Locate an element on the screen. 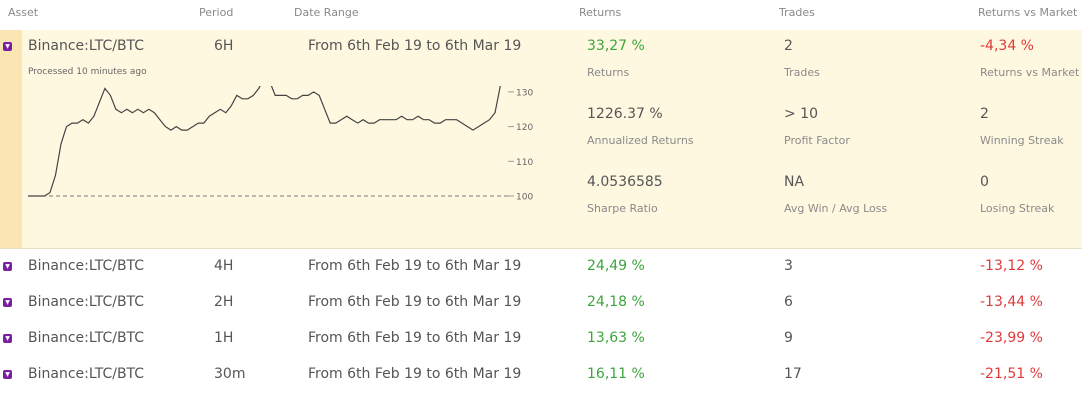 This screenshot has width=1082, height=400. row-period: 4H is located at coordinates (224, 266).